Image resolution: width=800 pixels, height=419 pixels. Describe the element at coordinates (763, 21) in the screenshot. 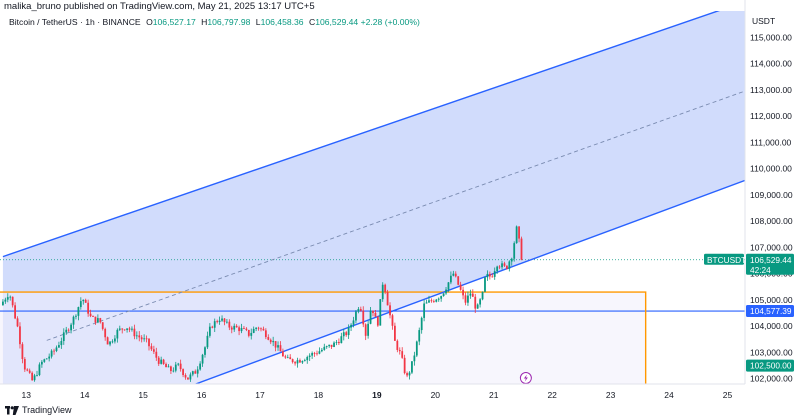

I see `currency-label: USDT` at that location.